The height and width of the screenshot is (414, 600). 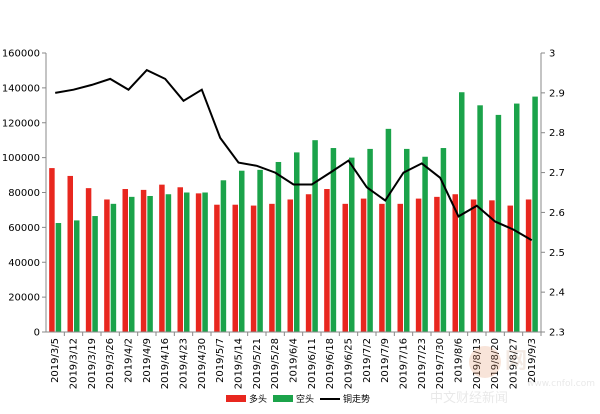 What do you see at coordinates (74, 363) in the screenshot?
I see `x-tick-label: 2019/3/12` at bounding box center [74, 363].